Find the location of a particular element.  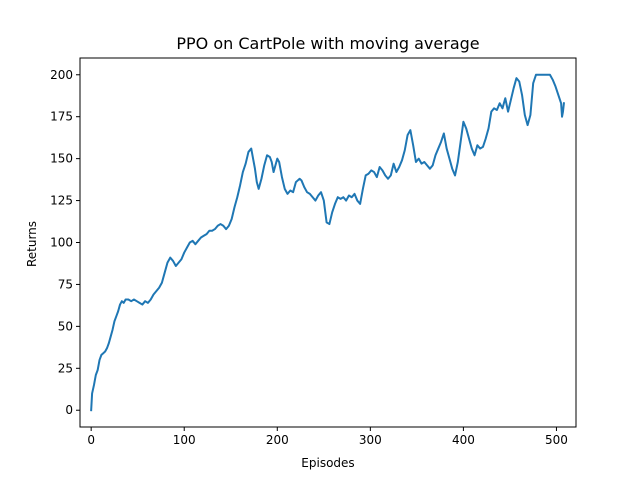

x-tick-label: 200 is located at coordinates (277, 440).